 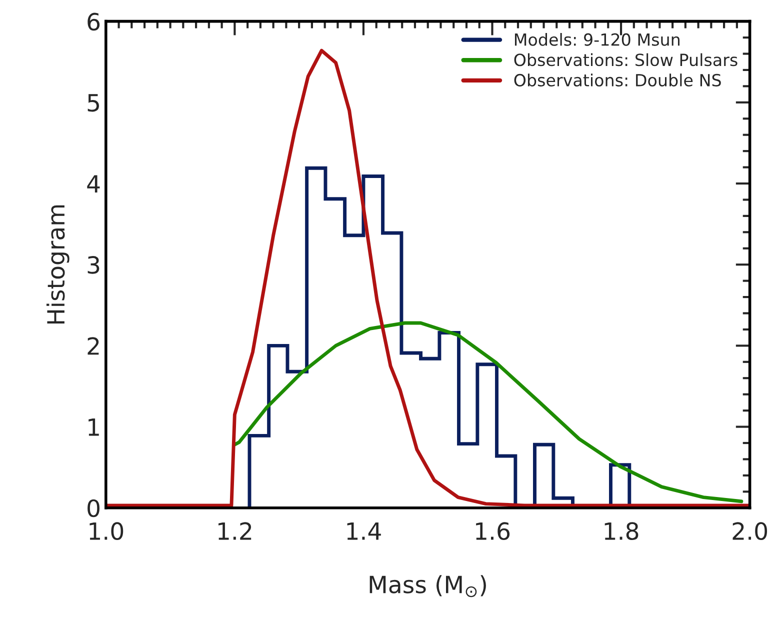 What do you see at coordinates (93, 346) in the screenshot?
I see `y-tick-label: 2` at bounding box center [93, 346].